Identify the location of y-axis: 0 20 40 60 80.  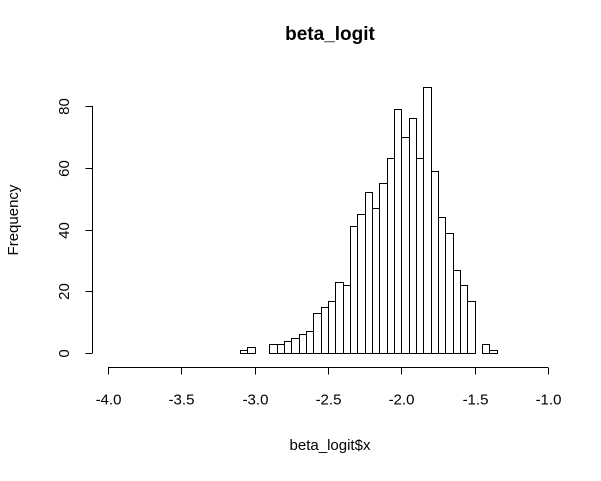
(74, 228).